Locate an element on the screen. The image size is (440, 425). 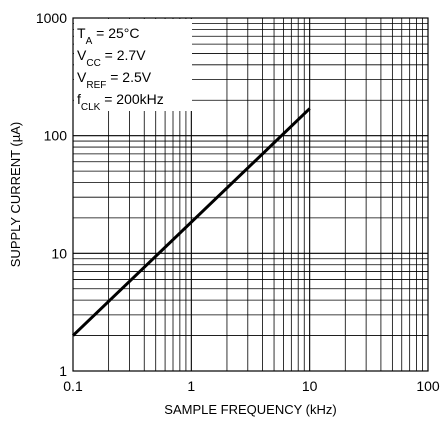
condition-symbol: T is located at coordinates (81, 33).